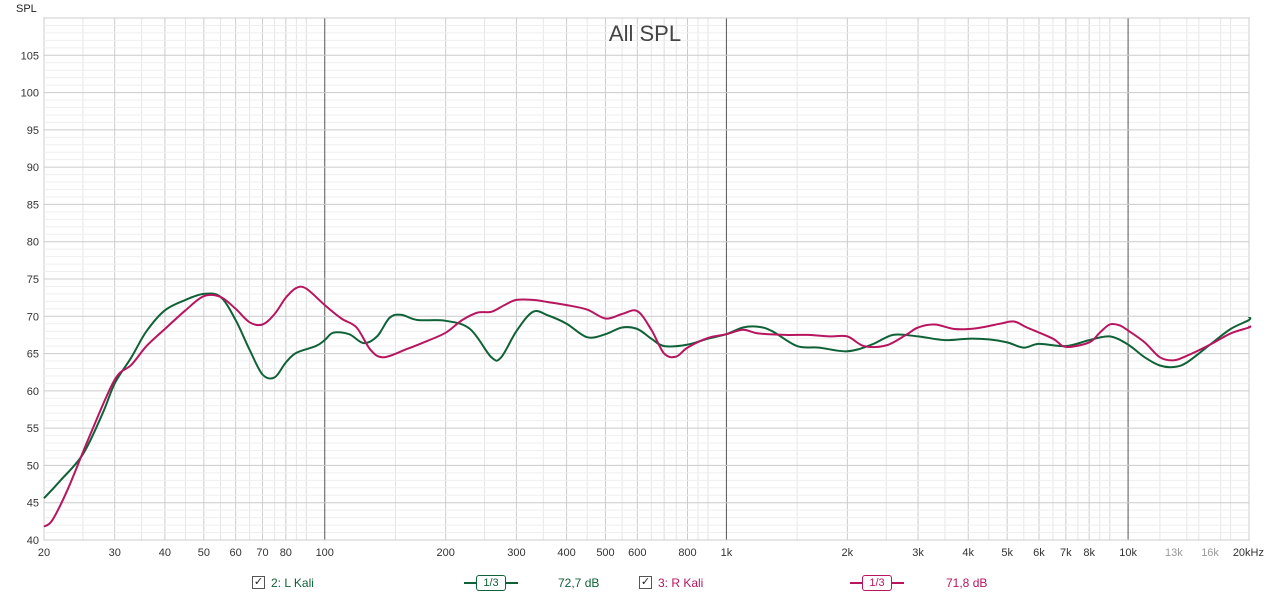  I want to click on checkbox-r-kali: ✓, so click(645, 582).